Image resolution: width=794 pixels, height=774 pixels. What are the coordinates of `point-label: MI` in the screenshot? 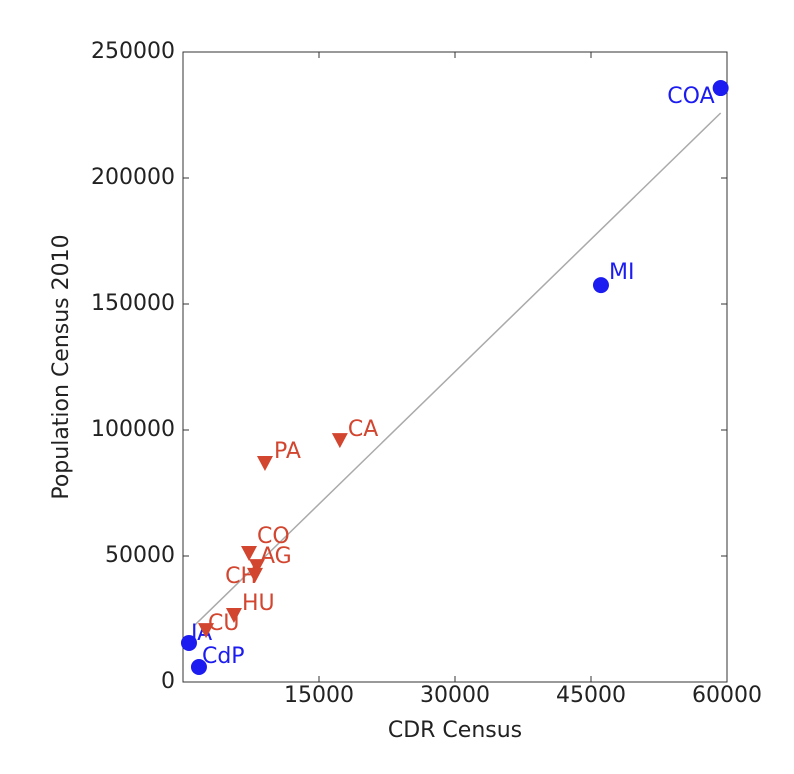 It's located at (621, 272).